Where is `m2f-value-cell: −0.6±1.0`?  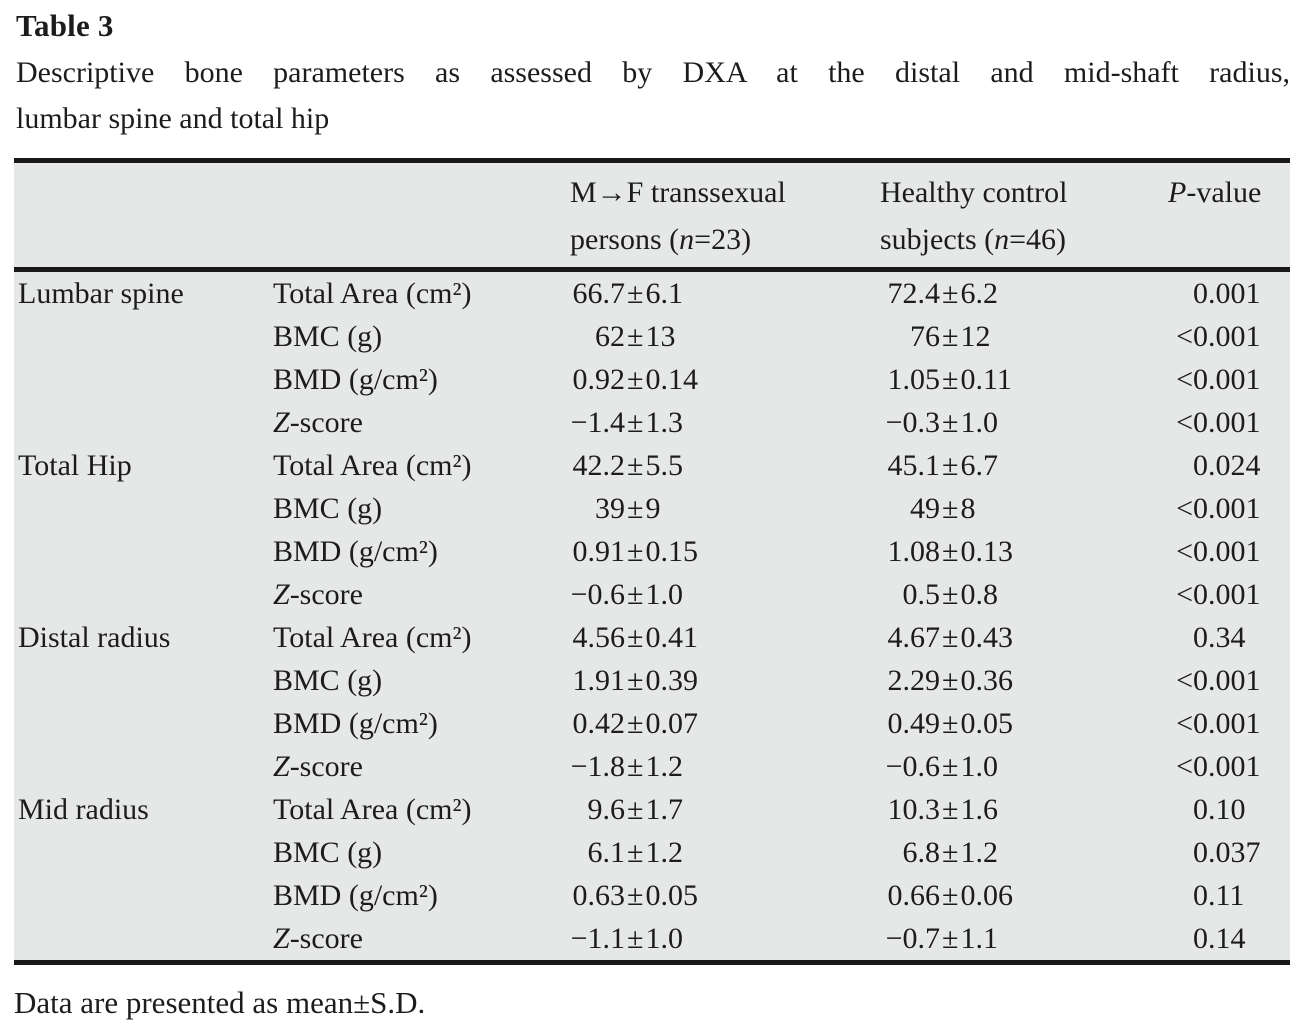
m2f-value-cell: −0.6±1.0 is located at coordinates (725, 594).